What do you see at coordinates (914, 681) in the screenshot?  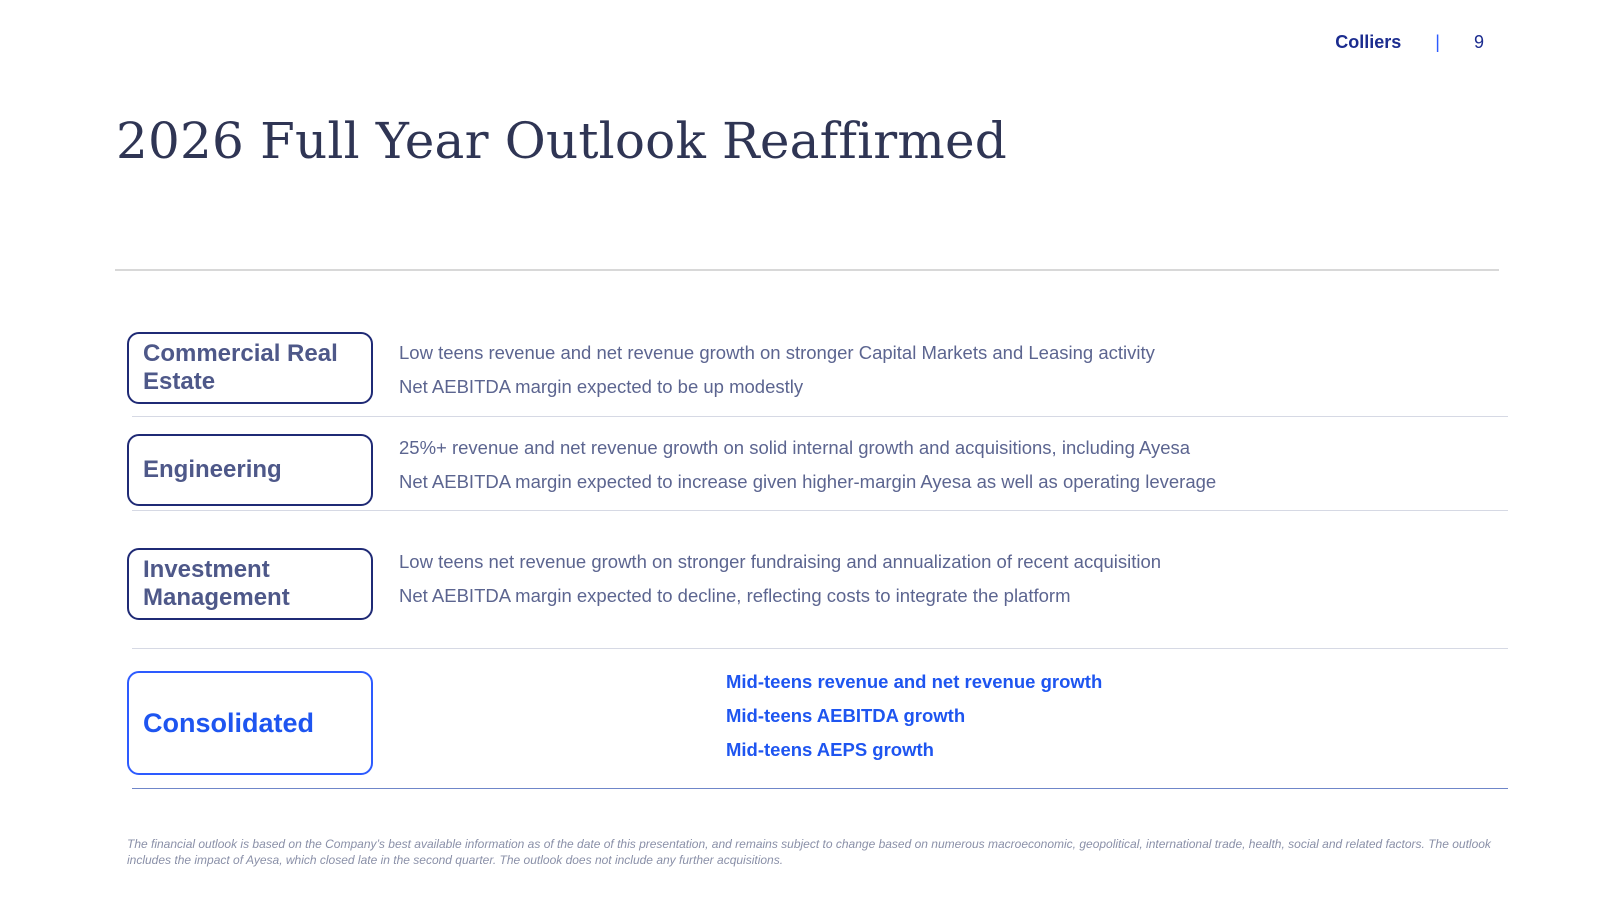 I see `consolidated-line: Mid-teens revenue and net revenue growth` at bounding box center [914, 681].